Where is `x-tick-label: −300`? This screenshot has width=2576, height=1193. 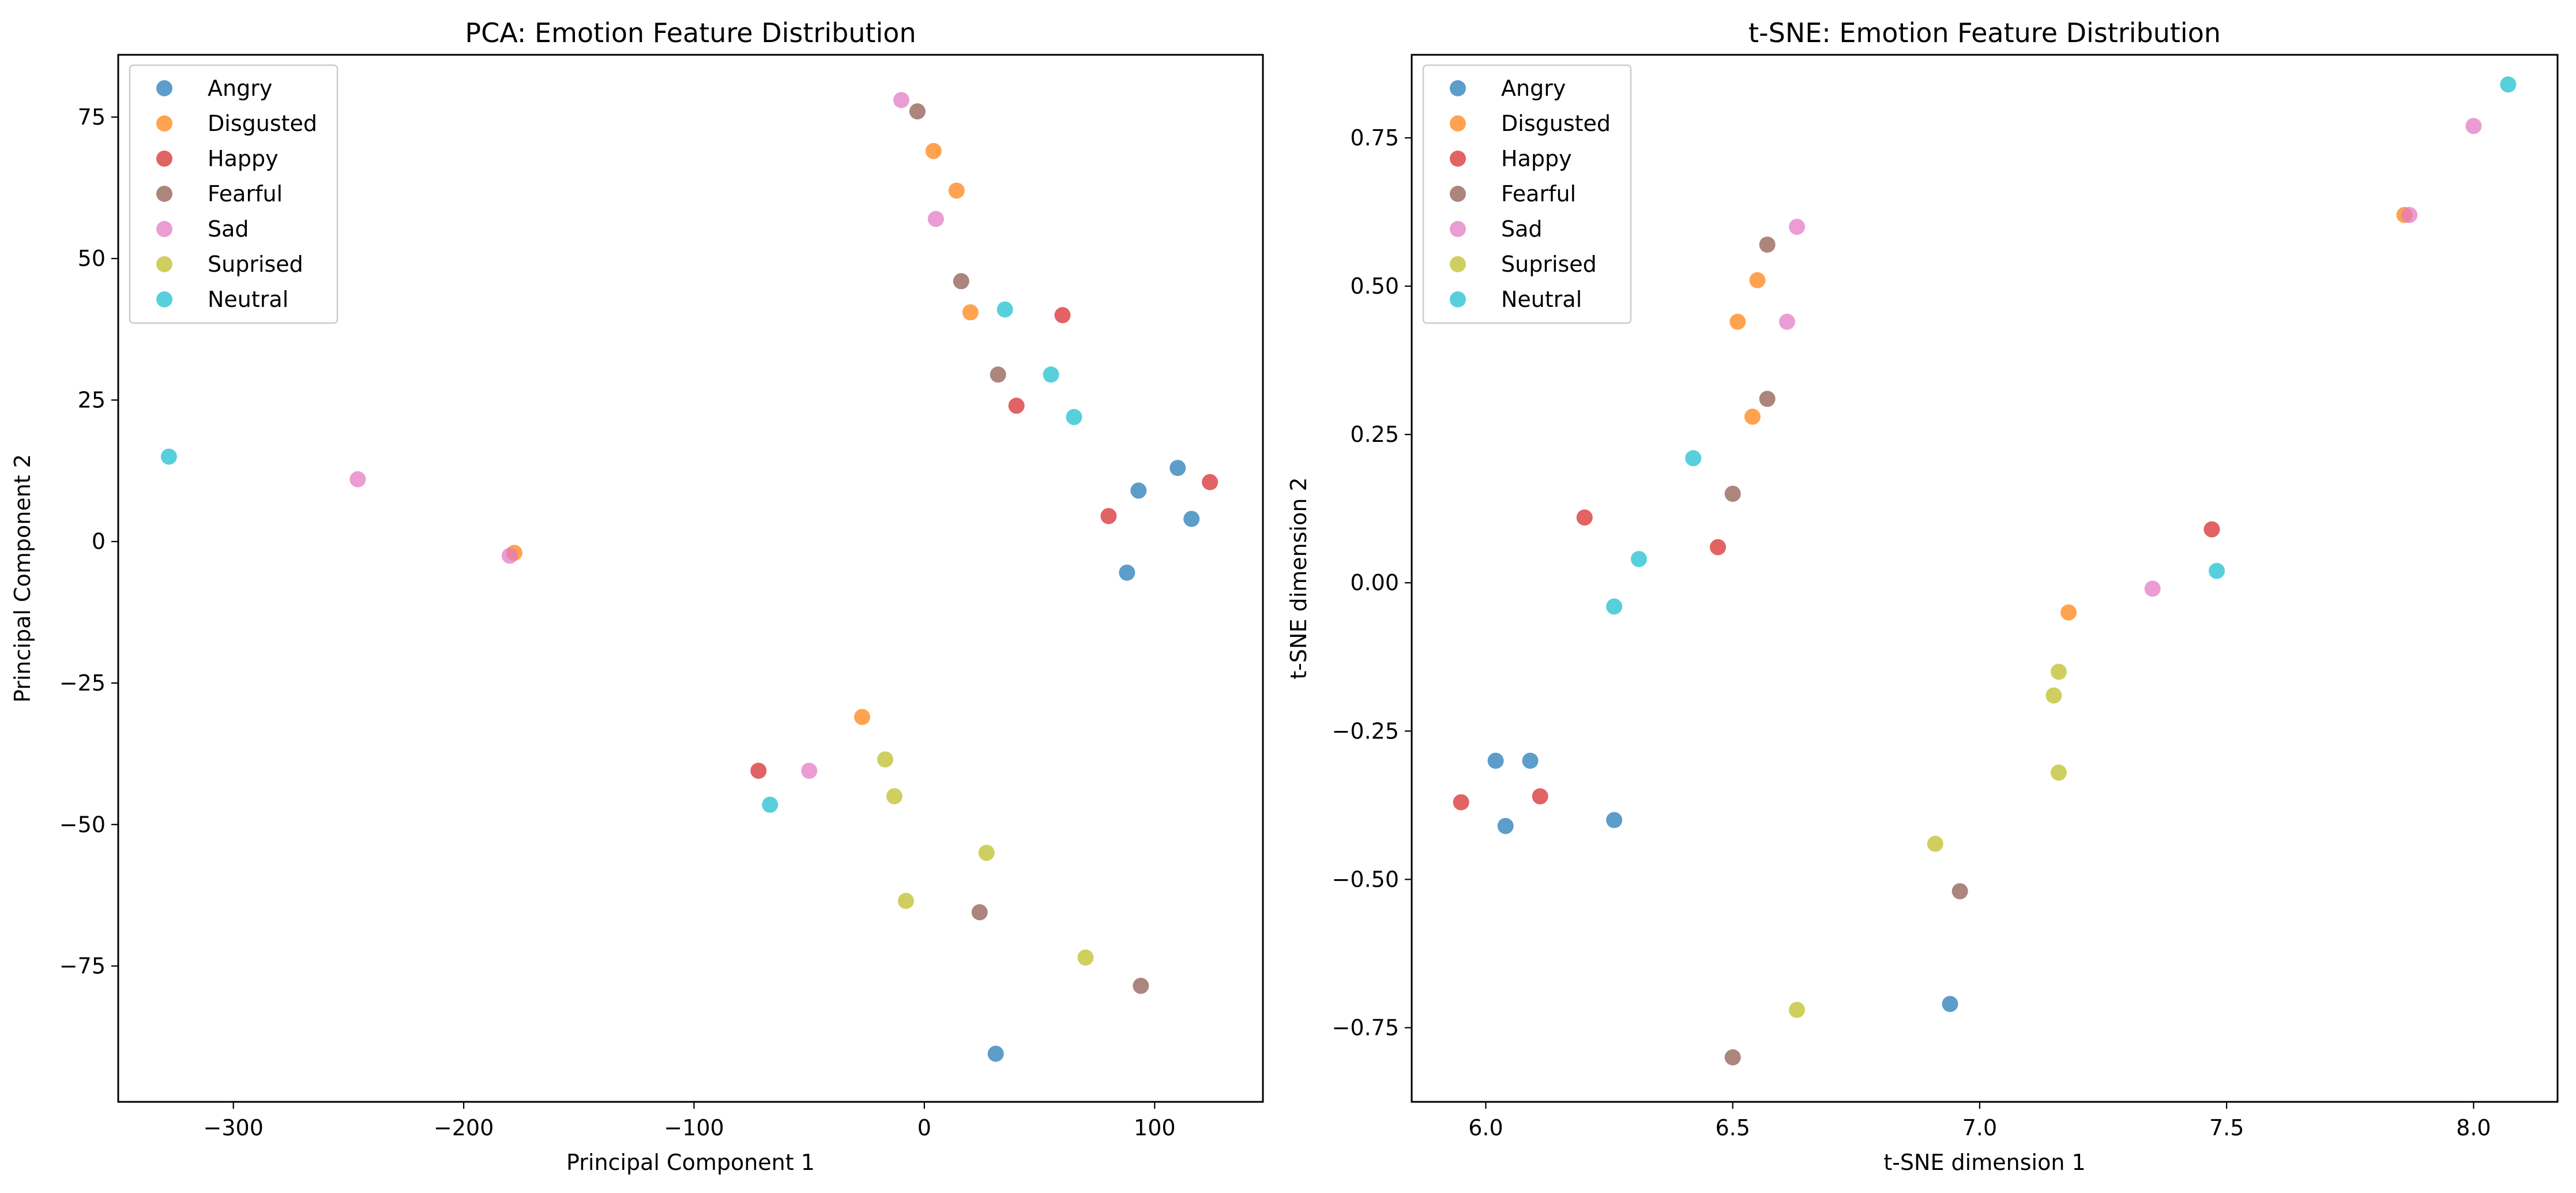
x-tick-label: −300 is located at coordinates (234, 1128).